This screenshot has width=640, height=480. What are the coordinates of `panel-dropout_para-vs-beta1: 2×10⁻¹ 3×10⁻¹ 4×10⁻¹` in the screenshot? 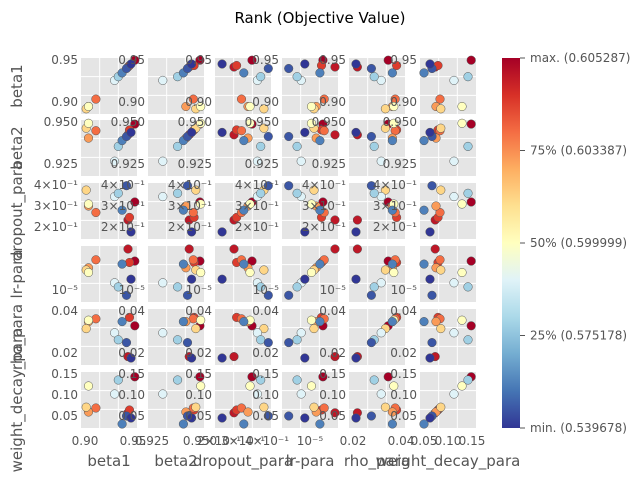 It's located at (87, 208).